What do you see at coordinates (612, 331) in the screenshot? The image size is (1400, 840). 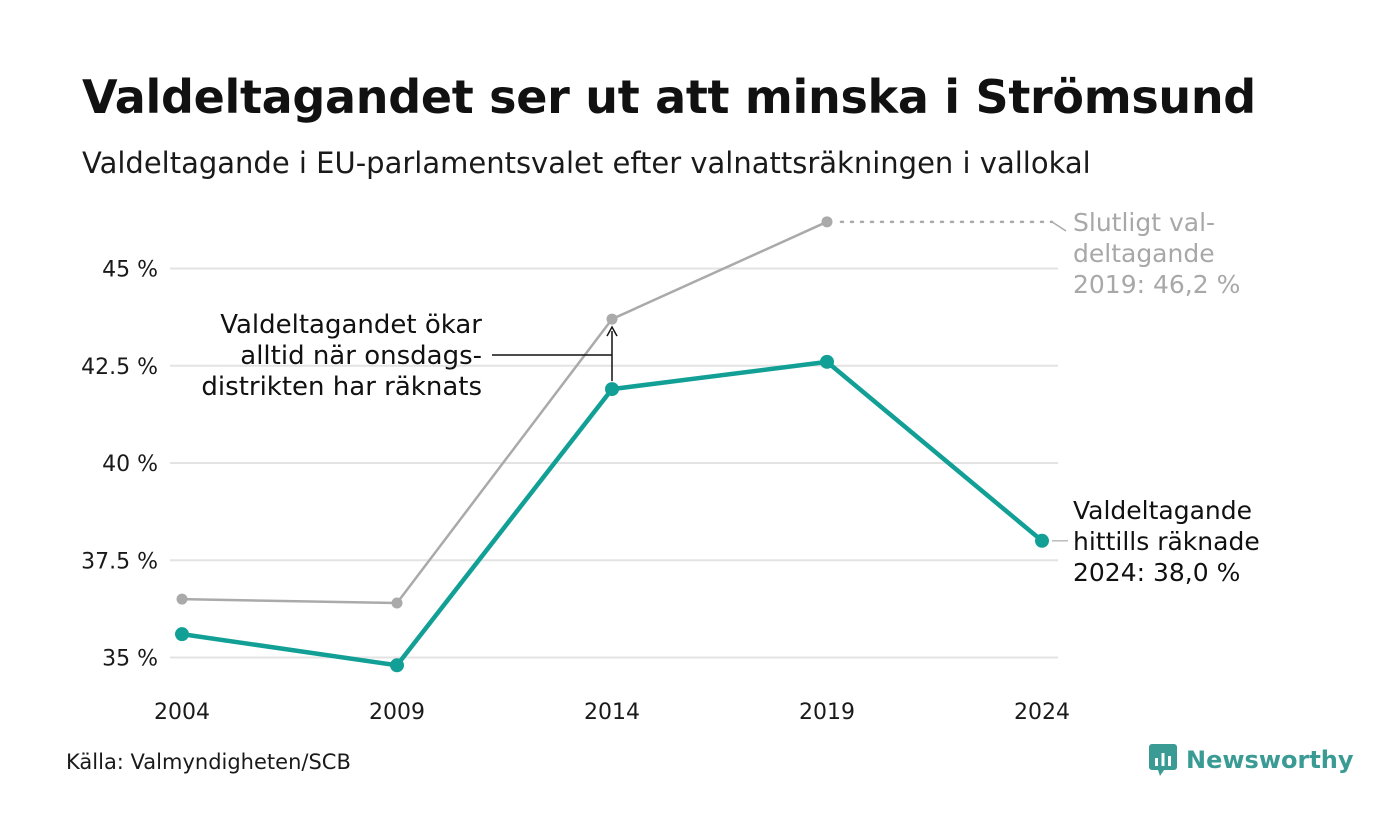 I see `annotation-arrow-head` at bounding box center [612, 331].